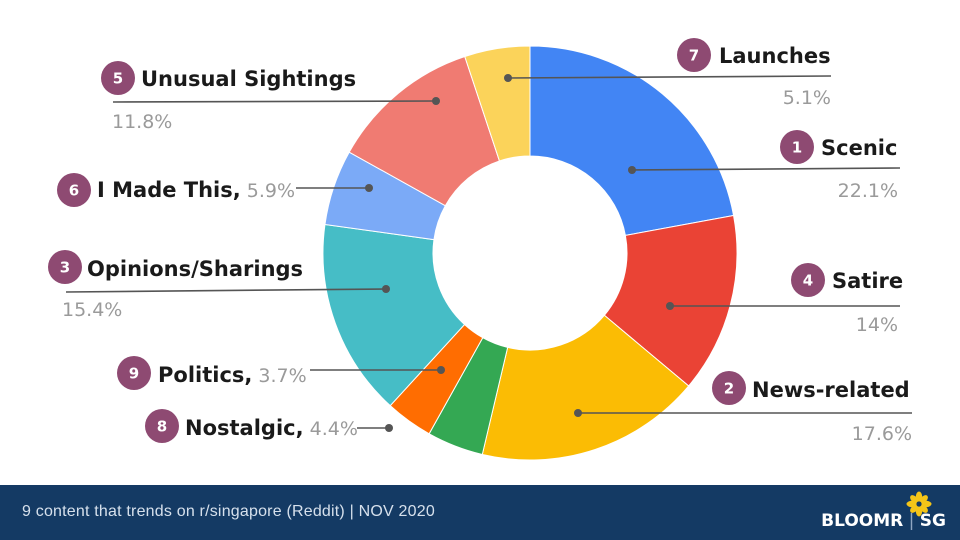  What do you see at coordinates (807, 98) in the screenshot?
I see `label-pct-launches: 5.1%` at bounding box center [807, 98].